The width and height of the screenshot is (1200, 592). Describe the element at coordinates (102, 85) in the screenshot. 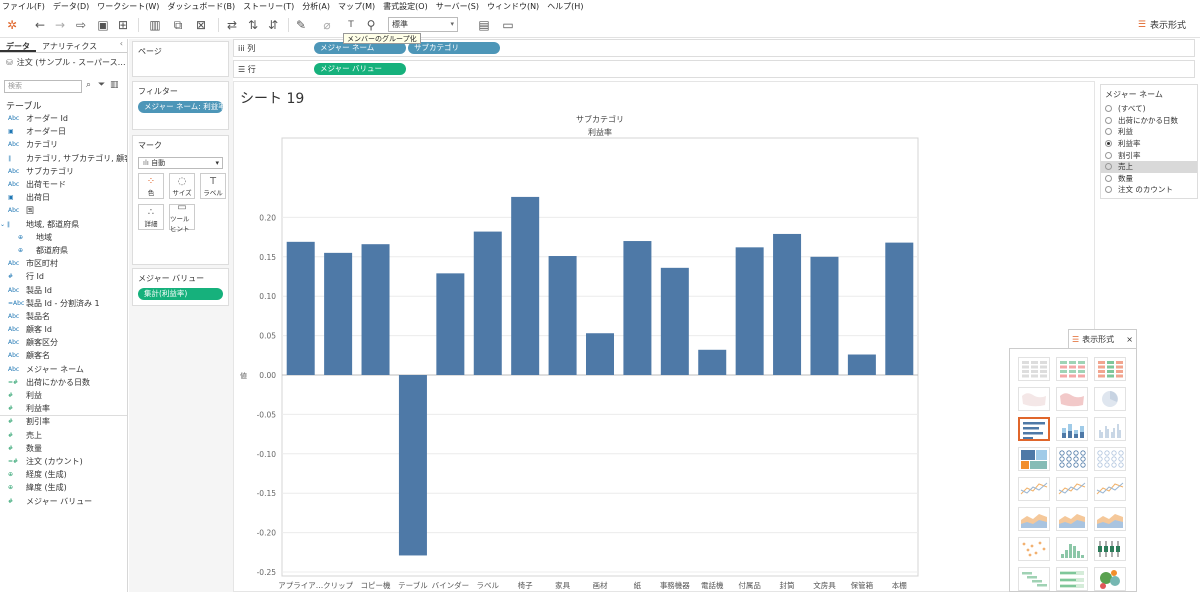

I see `filter-icon: ⏷` at that location.